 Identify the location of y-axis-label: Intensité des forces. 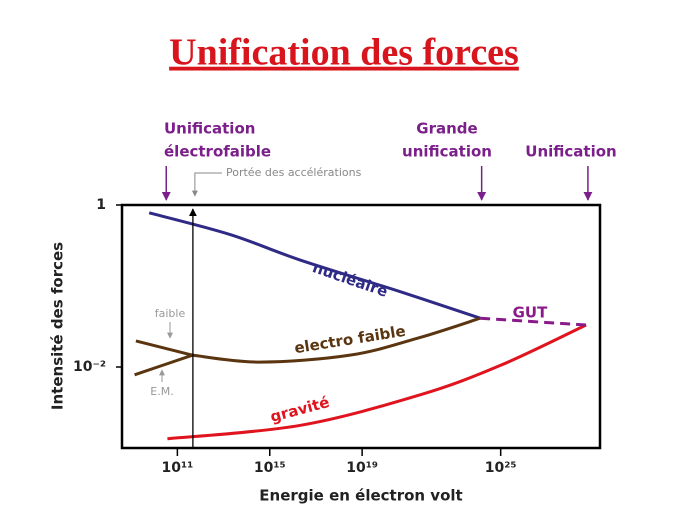
(58, 326).